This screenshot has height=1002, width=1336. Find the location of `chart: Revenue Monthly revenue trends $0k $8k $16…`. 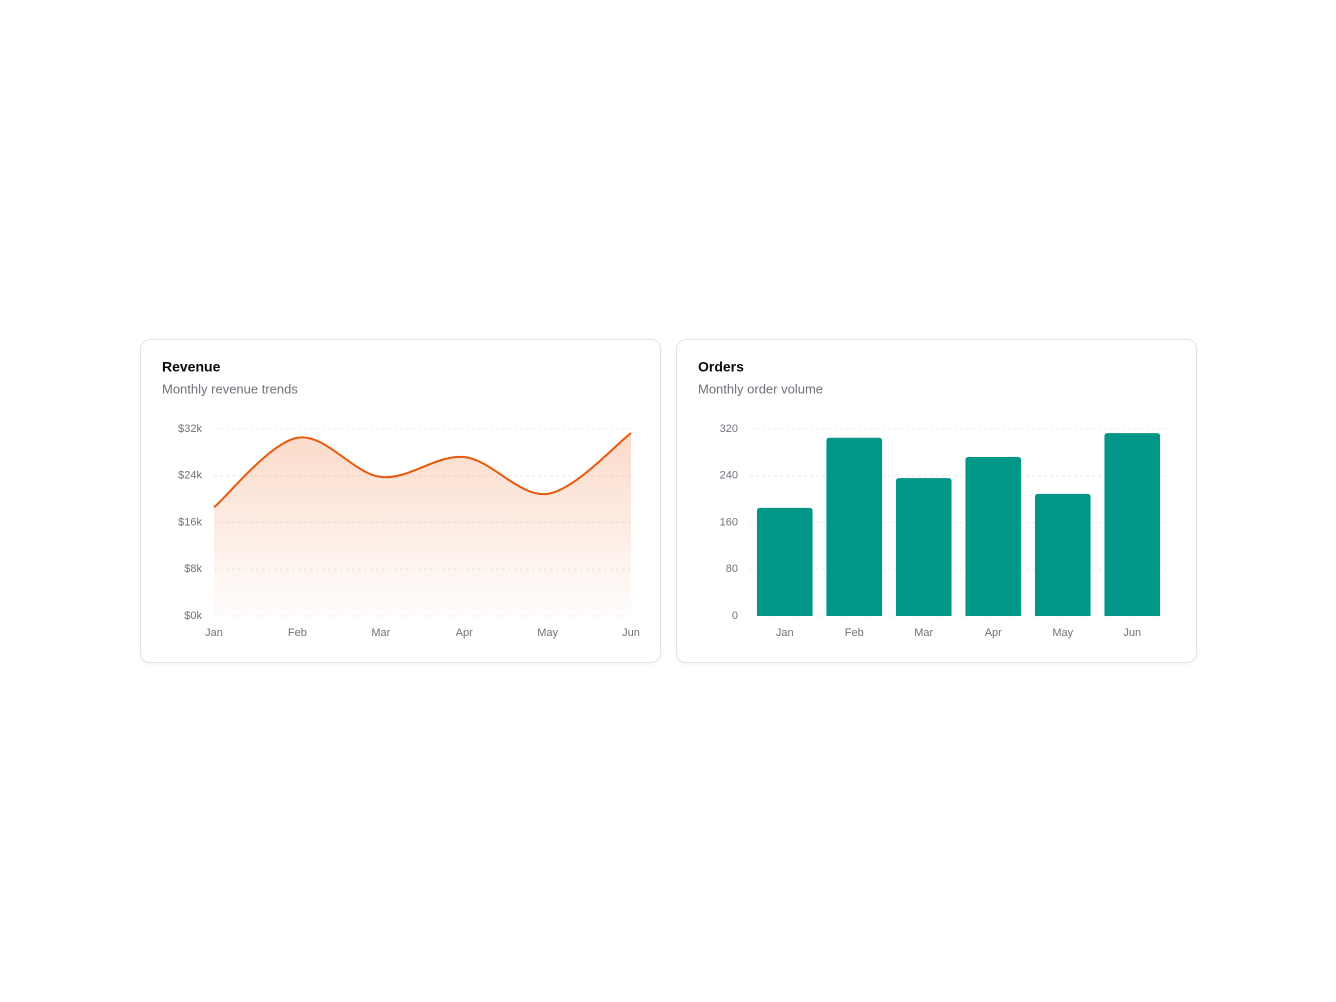

chart: Revenue Monthly revenue trends $0k $8k $16… is located at coordinates (401, 499).